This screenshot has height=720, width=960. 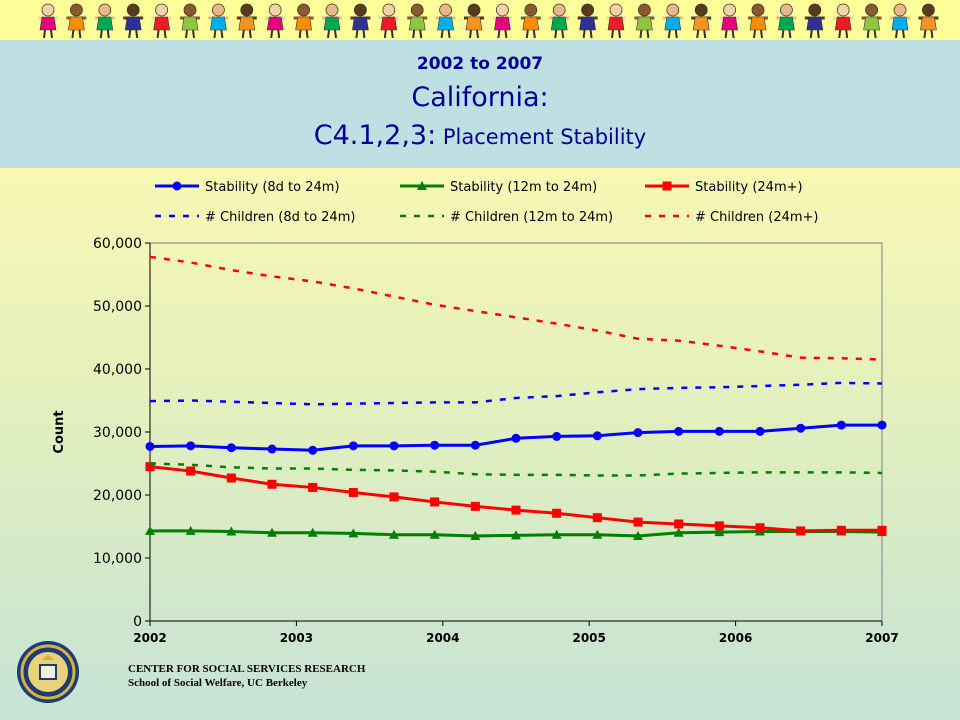 What do you see at coordinates (117, 244) in the screenshot?
I see `y-tick-label: 60,000` at bounding box center [117, 244].